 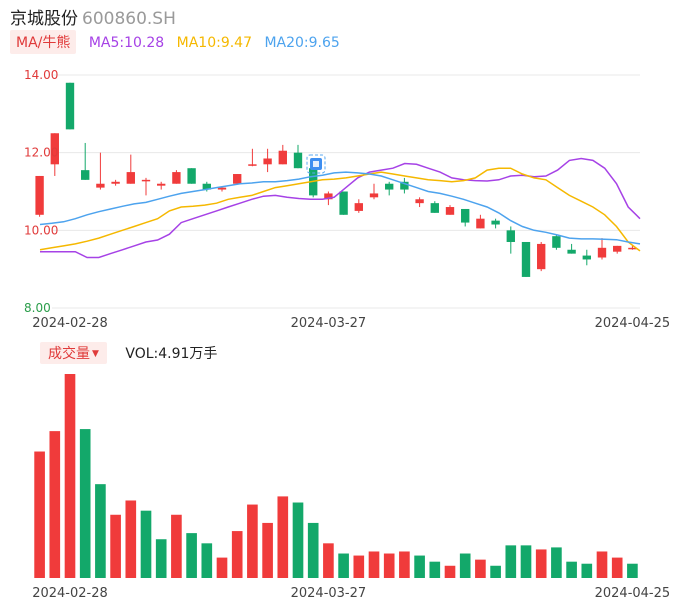 I want to click on volume-date-axis: 2024-02-28 2024-03-27 2024-04-25, so click(x=351, y=593).